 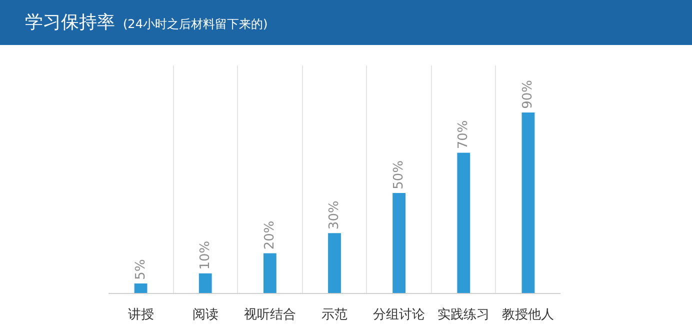 What do you see at coordinates (195, 24) in the screenshot?
I see `chart-subtitle: (24小时之后材料留下来的)` at bounding box center [195, 24].